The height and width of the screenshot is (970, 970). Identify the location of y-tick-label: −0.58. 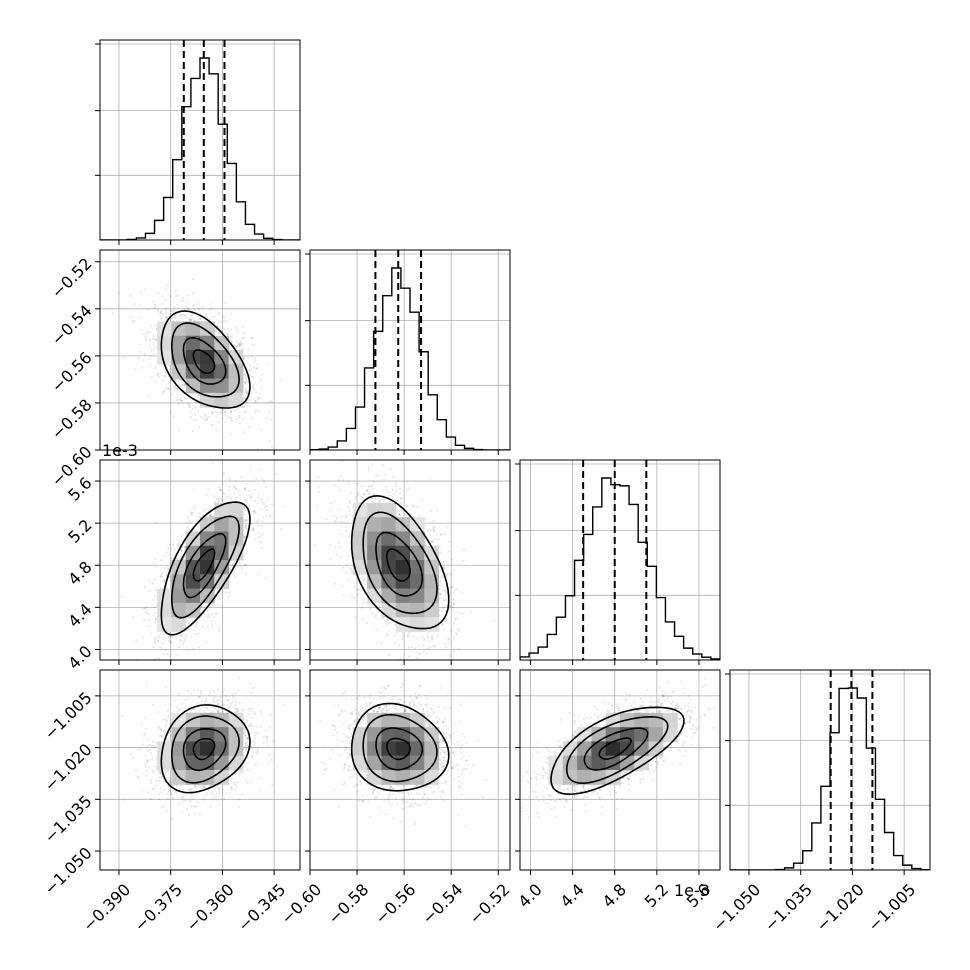
(72, 419).